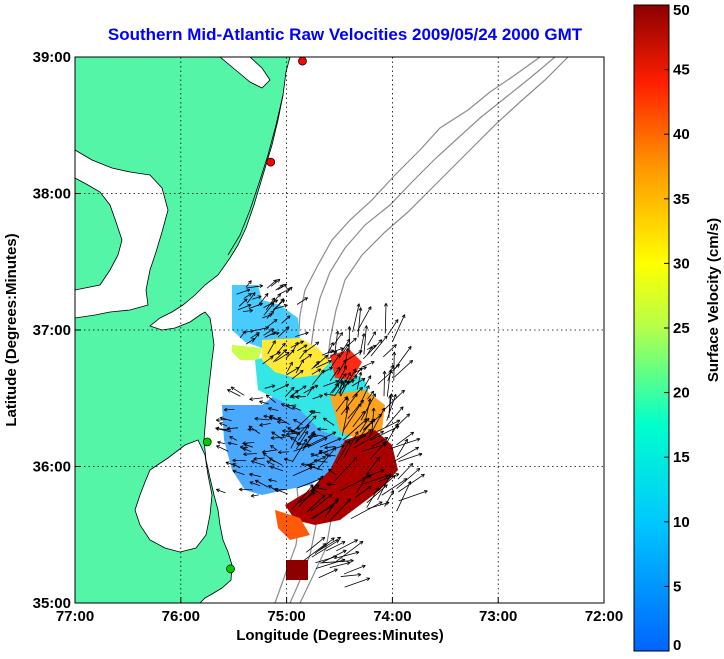 This screenshot has height=659, width=724. Describe the element at coordinates (52, 467) in the screenshot. I see `lat-tick-label: 36:00` at that location.